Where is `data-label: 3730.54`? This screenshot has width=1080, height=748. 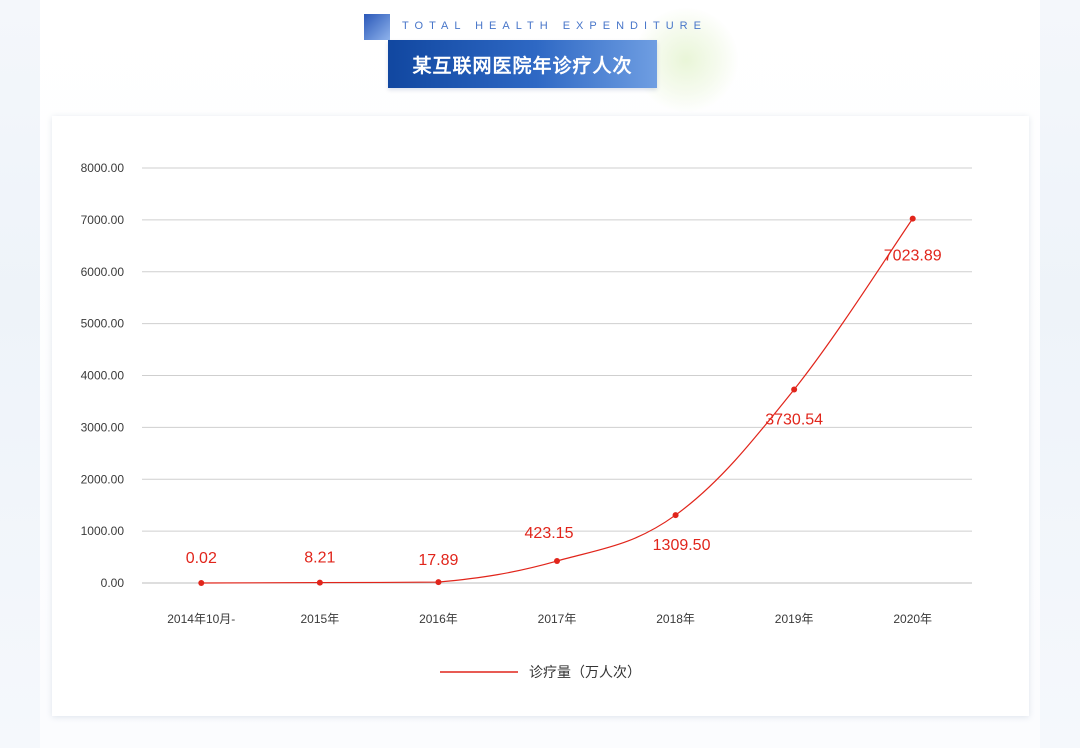 data-label: 3730.54 is located at coordinates (794, 419).